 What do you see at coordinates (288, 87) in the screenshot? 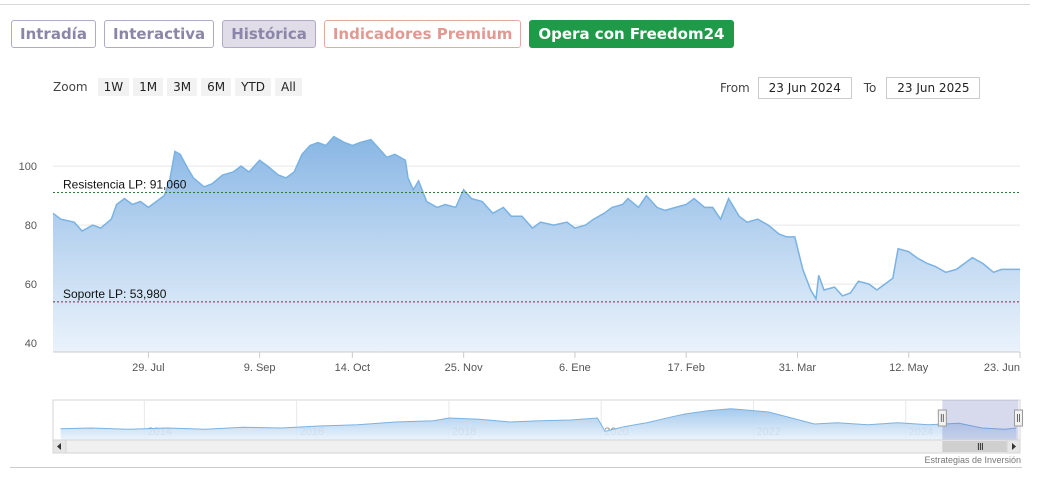
I see `zoom-all-button: All` at bounding box center [288, 87].